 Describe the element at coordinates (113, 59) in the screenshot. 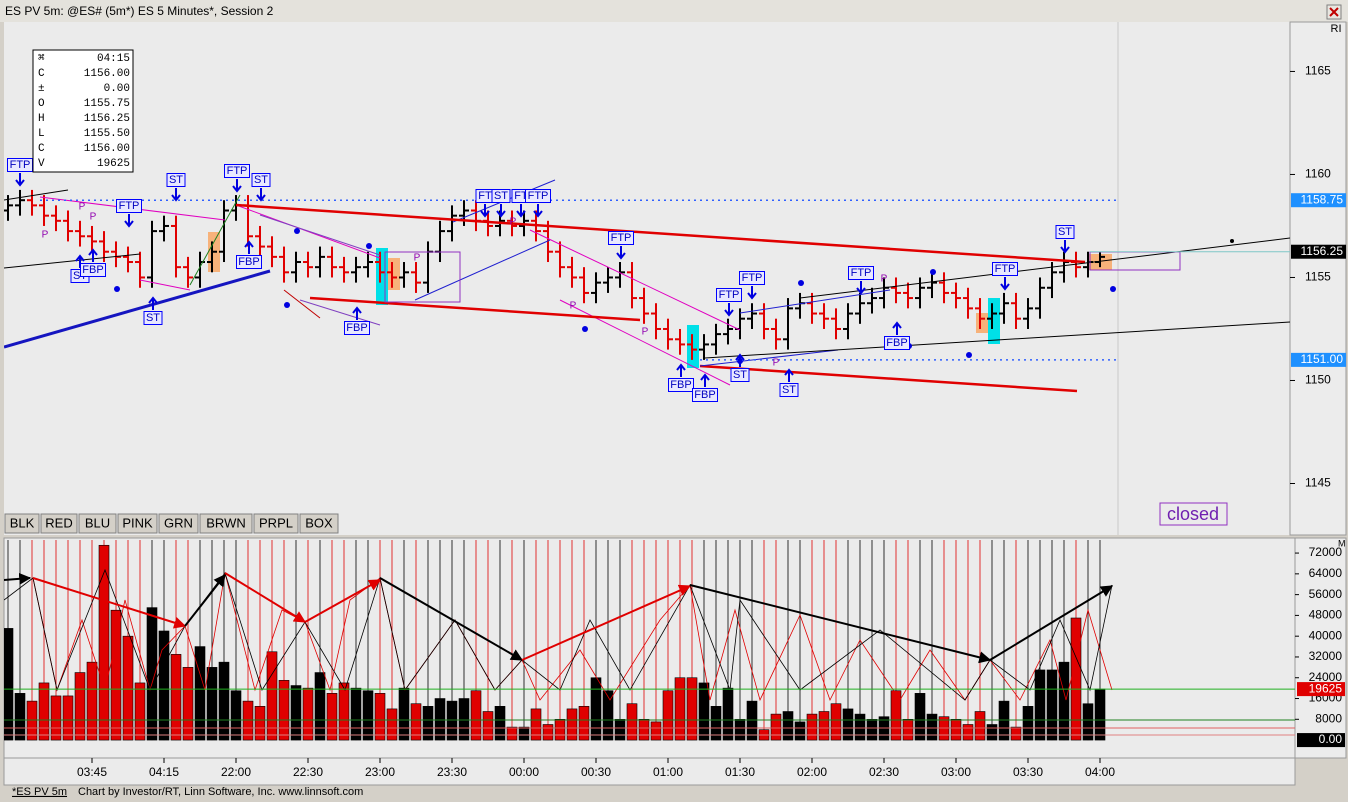

I see `info-value: 04:15` at that location.